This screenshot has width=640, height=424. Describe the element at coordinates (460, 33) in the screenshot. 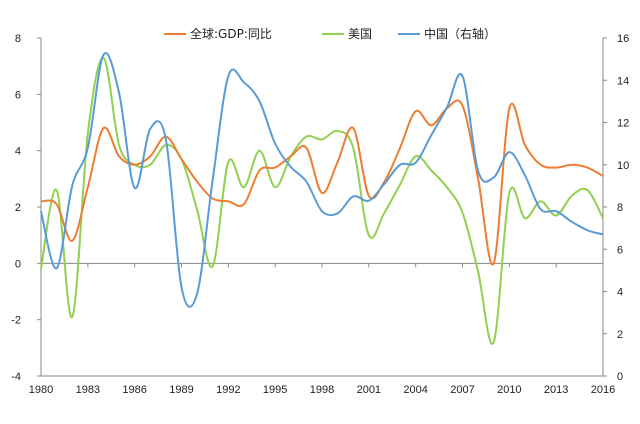

I see `legend-label: 中国（右轴）` at that location.